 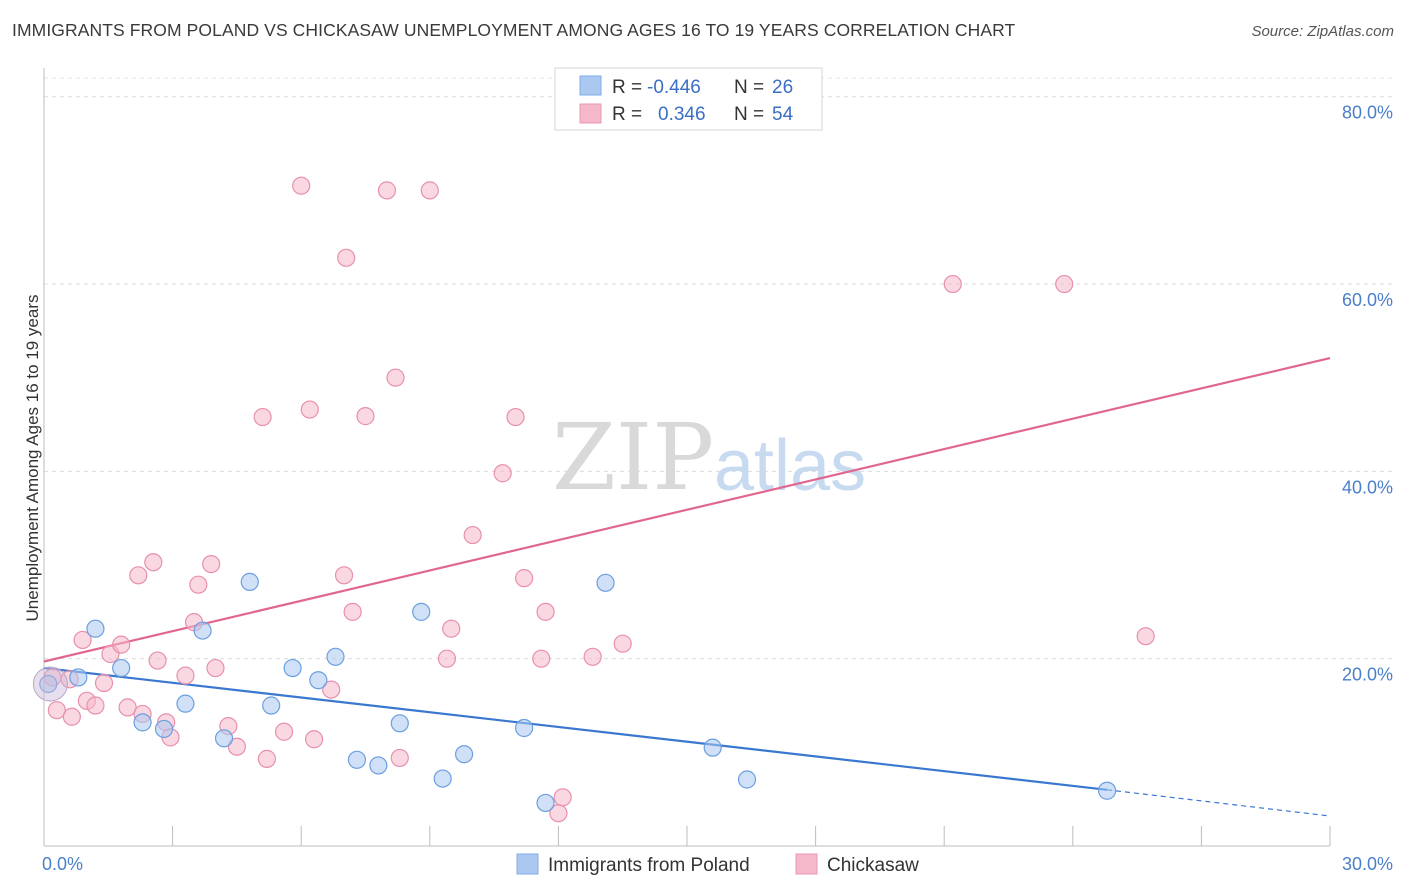 What do you see at coordinates (1367, 113) in the screenshot?
I see `y-tick-label-3: 80.0%` at bounding box center [1367, 113].